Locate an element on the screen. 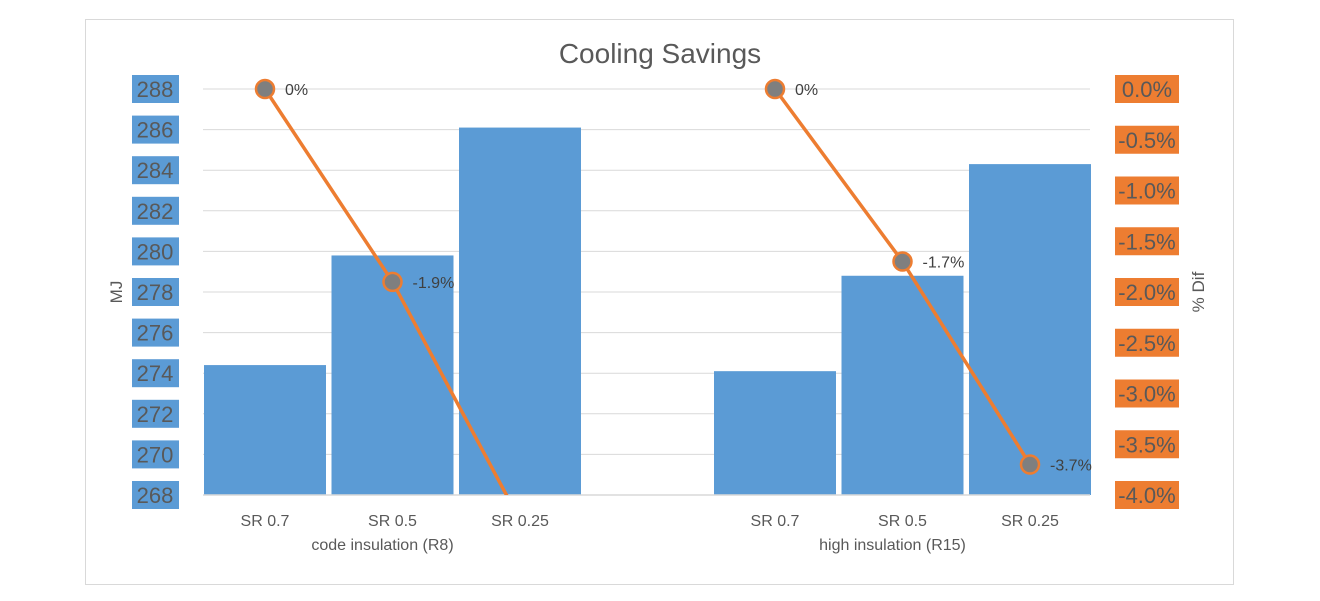 The height and width of the screenshot is (601, 1320). y2-tick-label: -2.0% is located at coordinates (1146, 292).